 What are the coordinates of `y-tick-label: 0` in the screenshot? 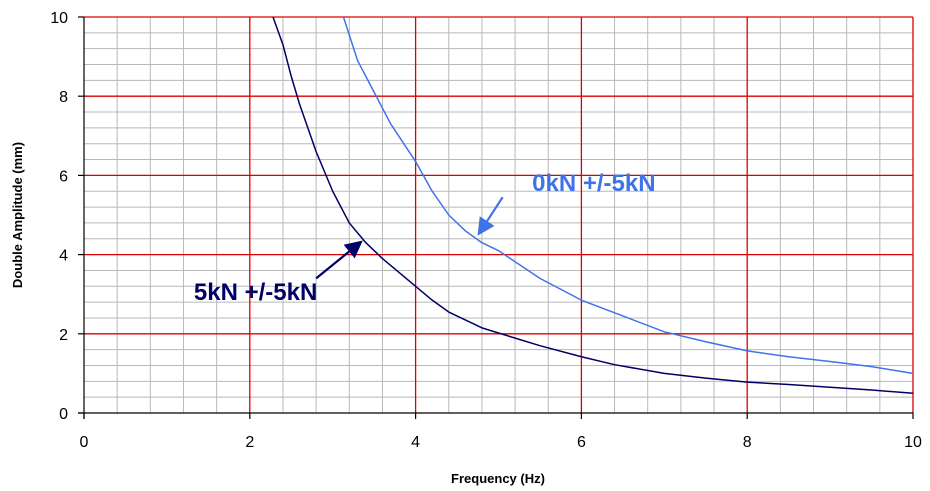 It's located at (63, 414).